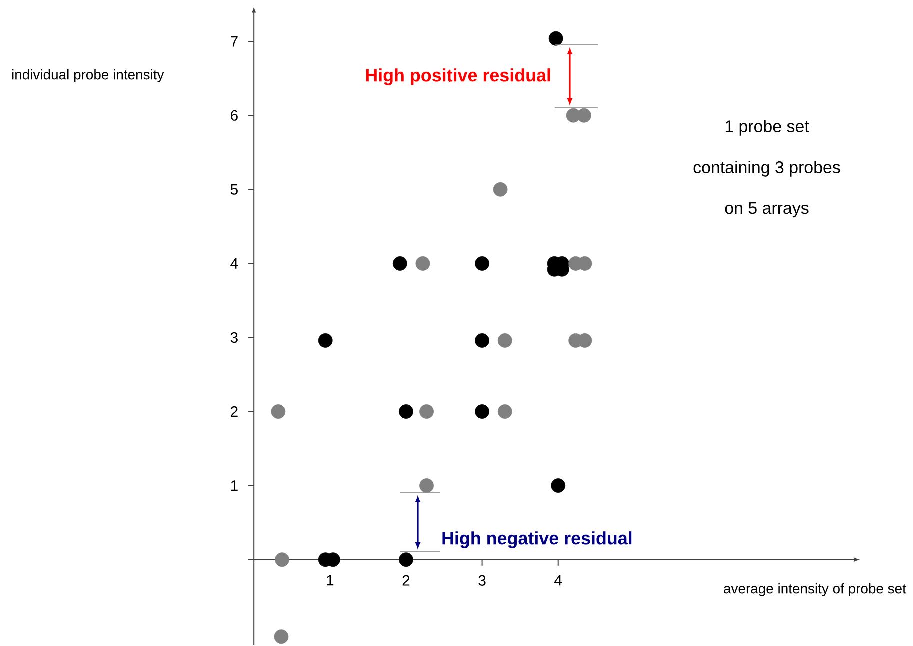 The width and height of the screenshot is (913, 646). Describe the element at coordinates (406, 580) in the screenshot. I see `x-tick-label: 2` at that location.